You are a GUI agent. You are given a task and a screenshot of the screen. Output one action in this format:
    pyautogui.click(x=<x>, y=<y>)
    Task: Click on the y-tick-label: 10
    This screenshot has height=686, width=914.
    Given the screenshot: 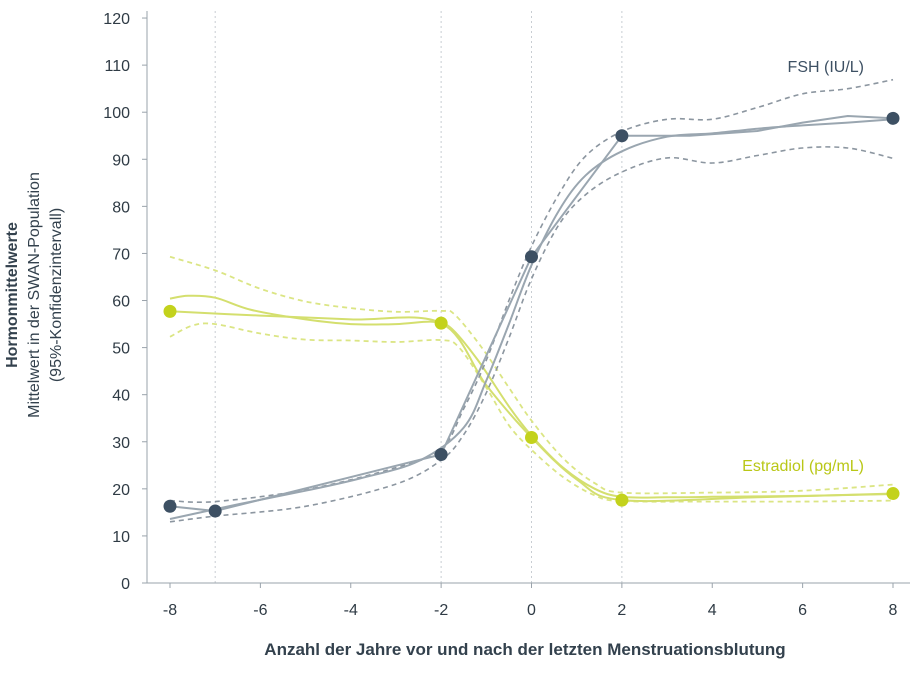 What is the action you would take?
    pyautogui.click(x=121, y=537)
    